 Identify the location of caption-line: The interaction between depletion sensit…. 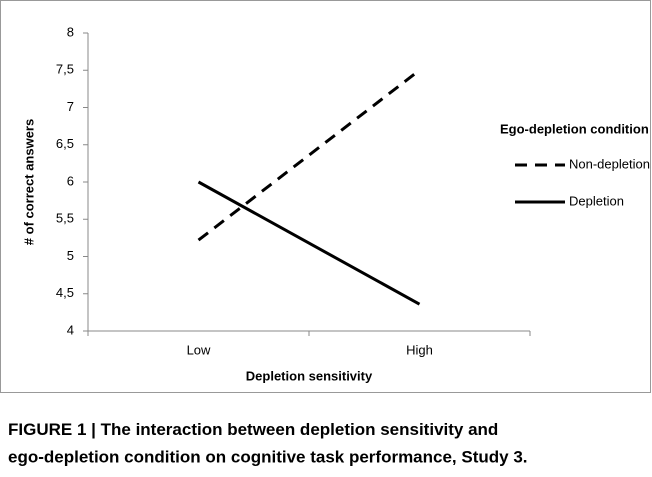
(300, 429).